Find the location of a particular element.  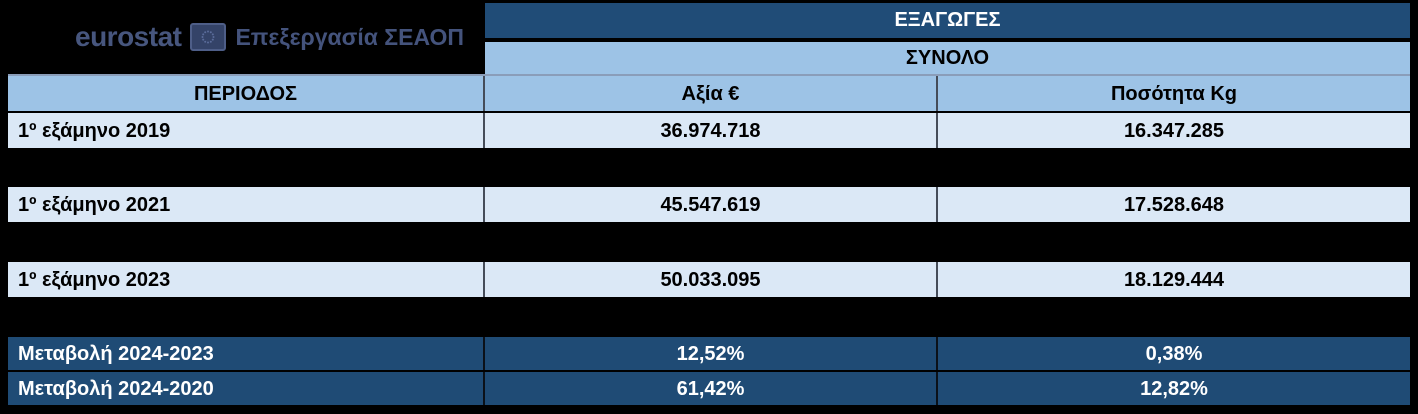

period-cell: Μεταβολή 2024-2023 is located at coordinates (245, 353).